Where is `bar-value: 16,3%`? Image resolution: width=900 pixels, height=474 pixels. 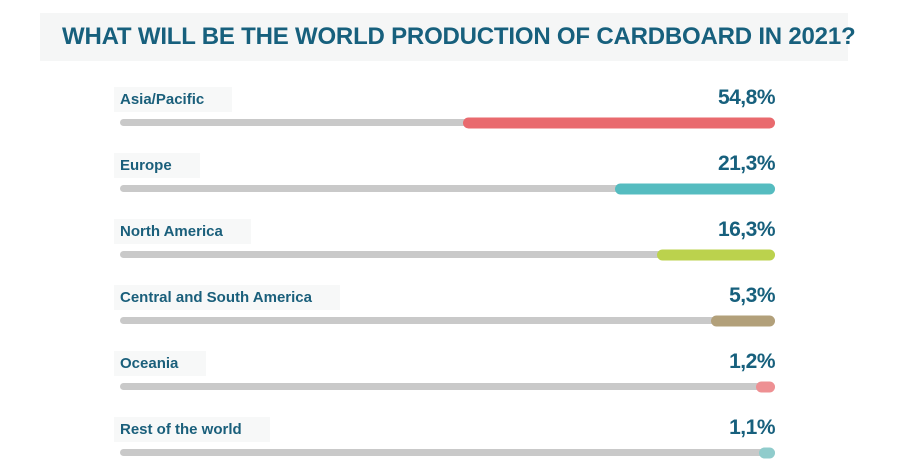
bar-value: 16,3% is located at coordinates (746, 229).